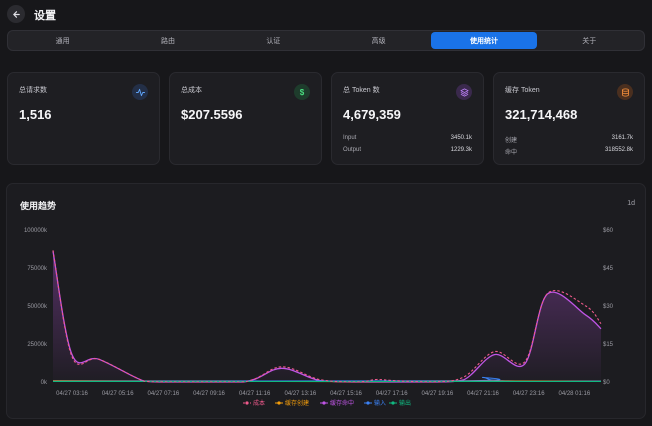 Image resolution: width=652 pixels, height=426 pixels. I want to click on detail-label: Input, so click(350, 138).